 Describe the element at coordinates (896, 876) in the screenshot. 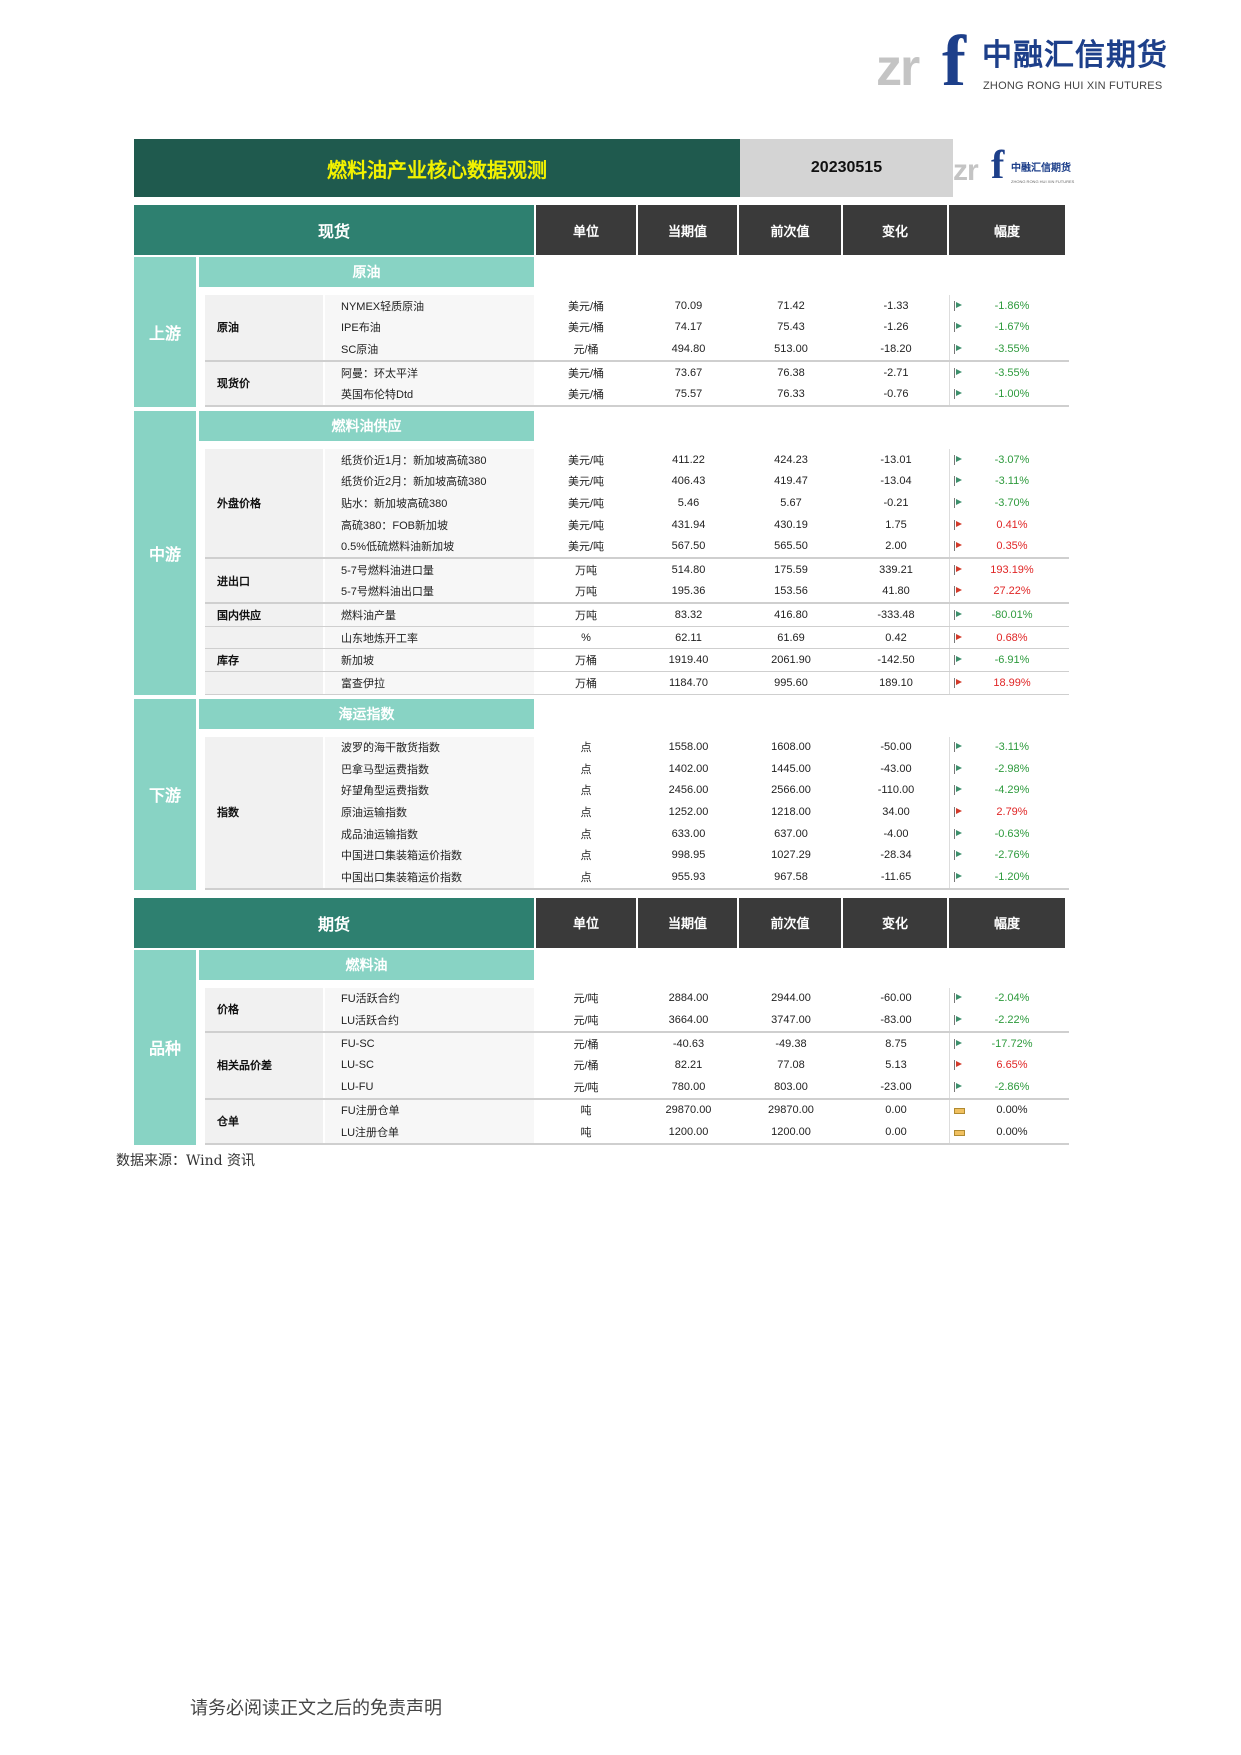

I see `change-value: -11.65` at that location.